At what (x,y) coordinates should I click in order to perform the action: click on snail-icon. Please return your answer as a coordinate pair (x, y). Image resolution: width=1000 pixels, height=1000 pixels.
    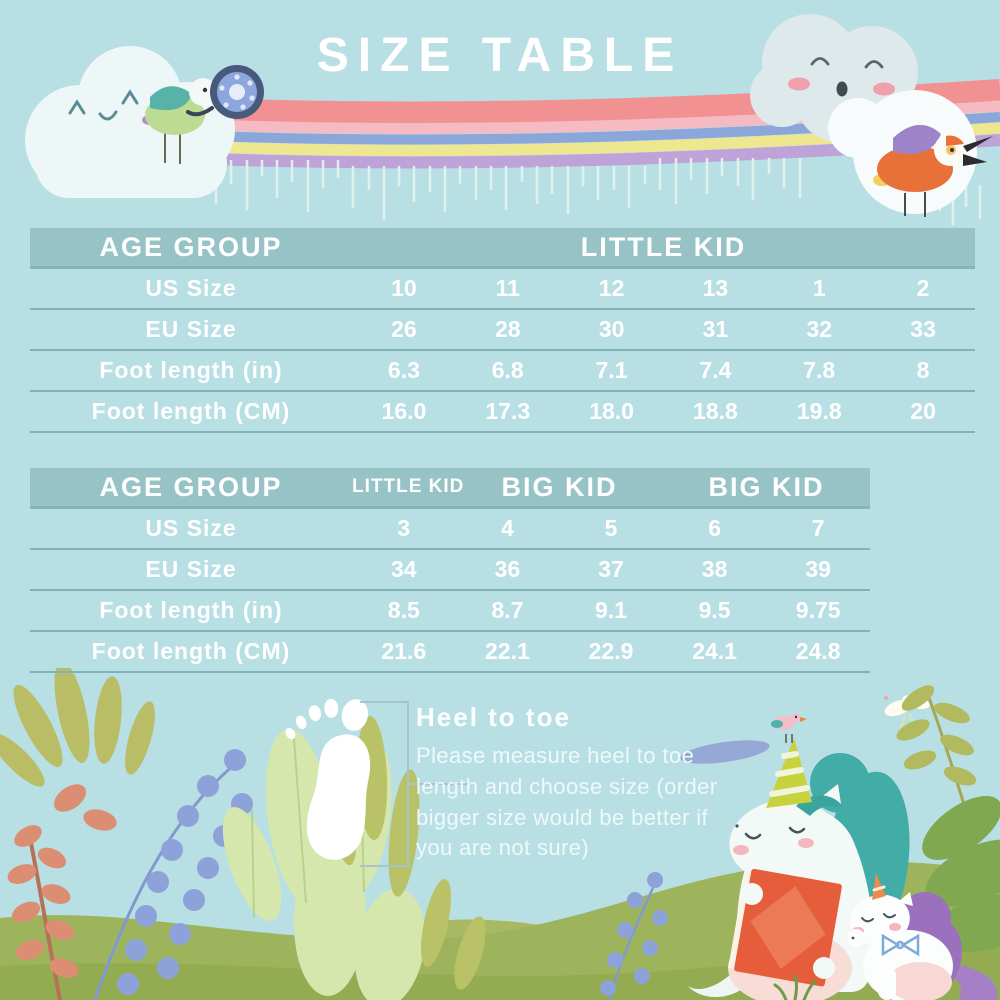
    Looking at the image, I should click on (225, 92).